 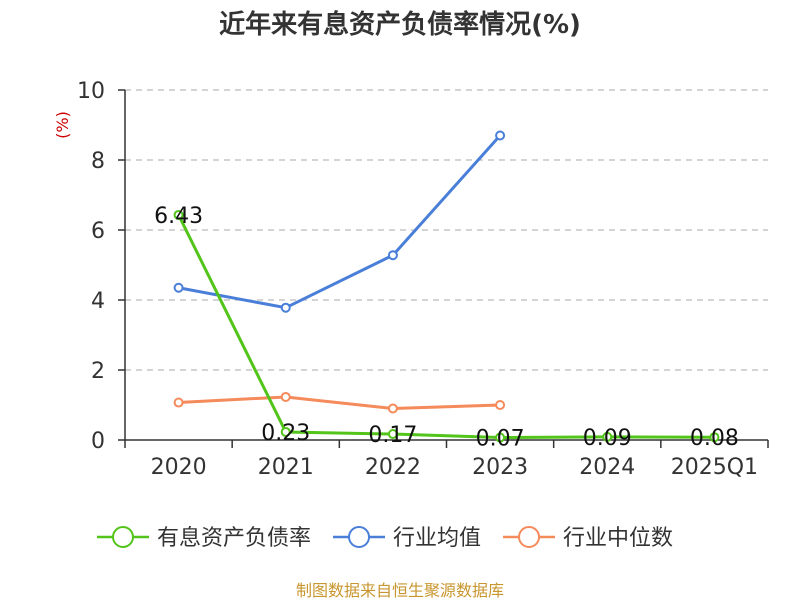 What do you see at coordinates (98, 441) in the screenshot?
I see `y-tick-label: 0` at bounding box center [98, 441].